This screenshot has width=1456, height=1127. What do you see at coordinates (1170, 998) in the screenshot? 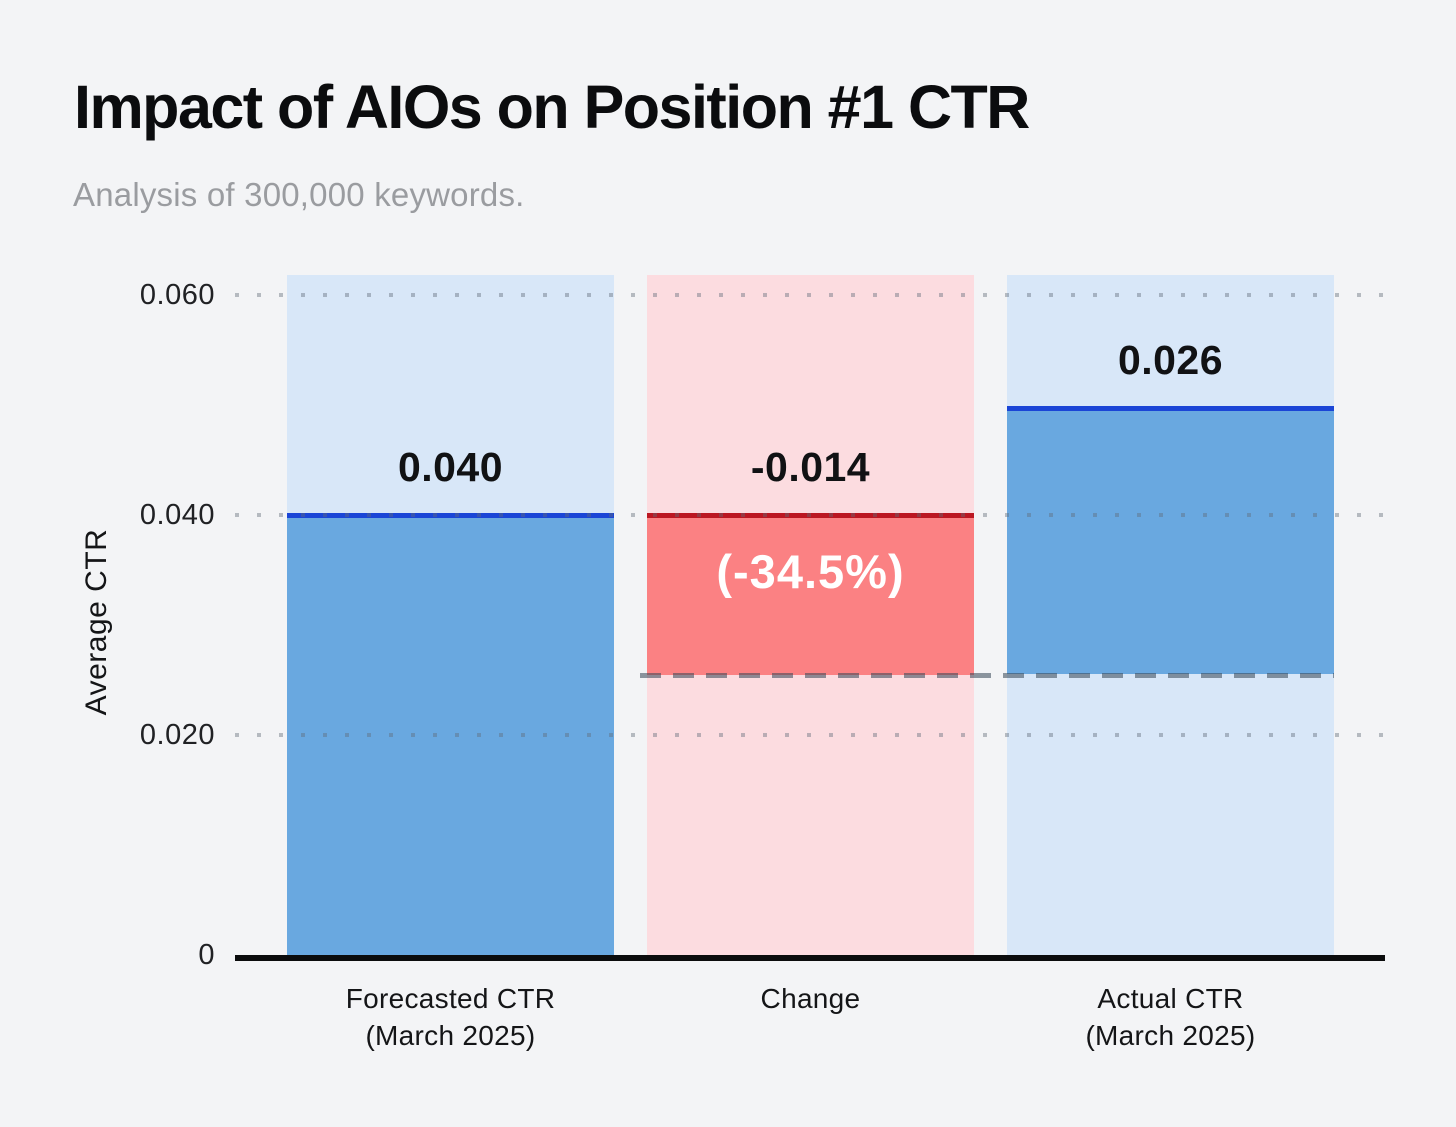
I see `x-axis-label-line1: Actual CTR` at bounding box center [1170, 998].